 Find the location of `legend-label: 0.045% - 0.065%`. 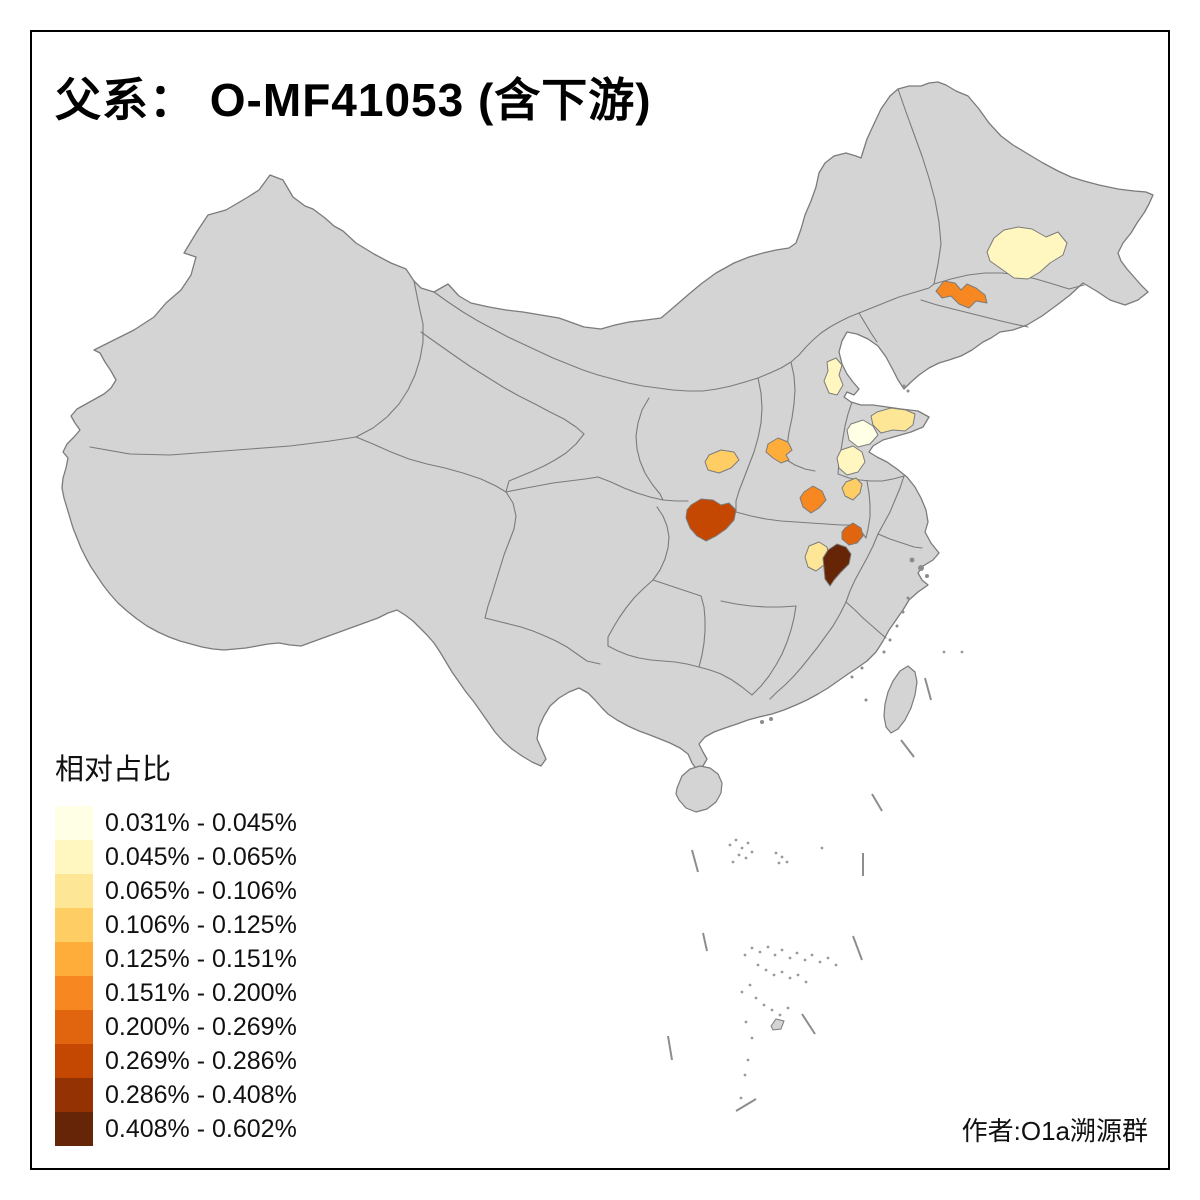

legend-label: 0.045% - 0.065% is located at coordinates (201, 856).